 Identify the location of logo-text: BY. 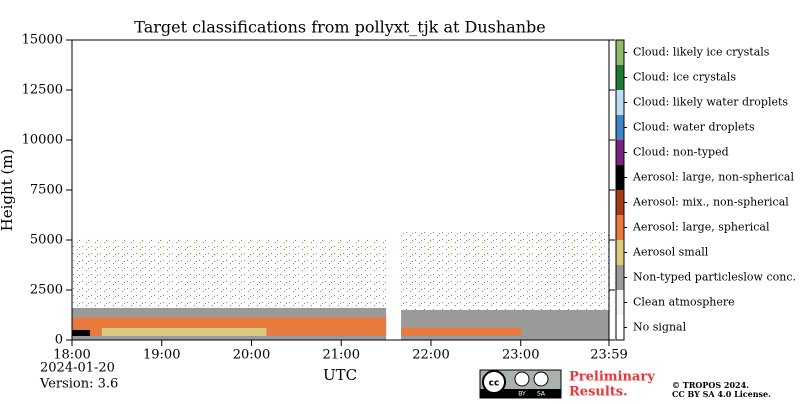
(522, 394).